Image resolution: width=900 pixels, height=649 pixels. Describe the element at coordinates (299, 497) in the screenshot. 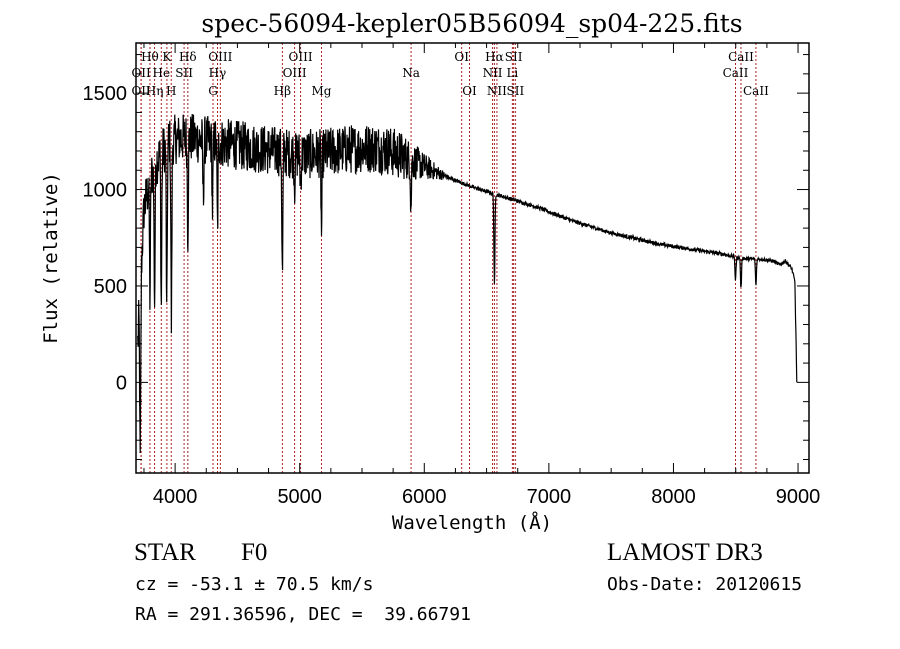

I see `x-tick-label: 5000` at that location.